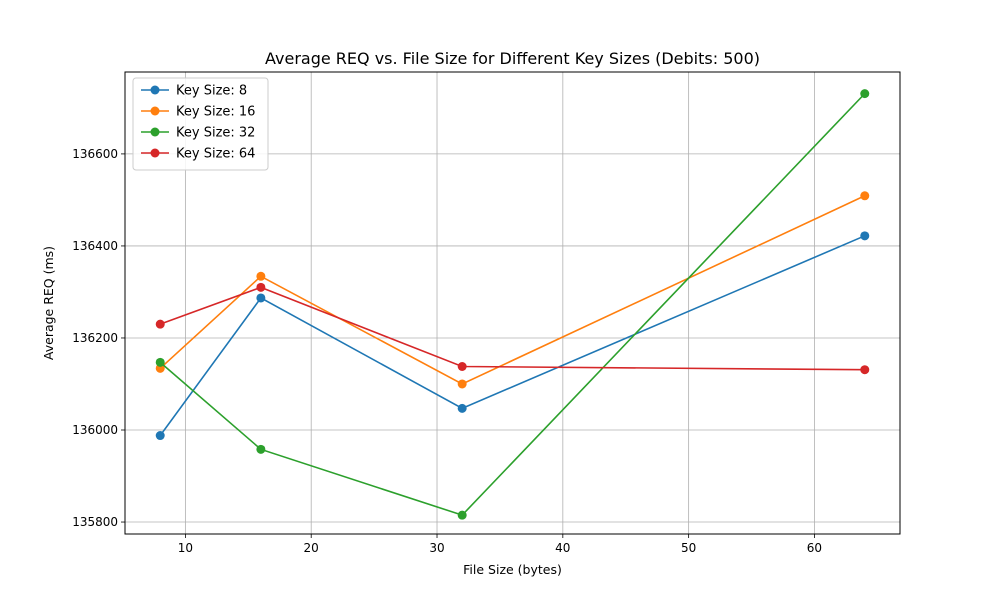 The image size is (1000, 600). Describe the element at coordinates (48, 303) in the screenshot. I see `y-axis-label: Average REQ (ms)` at that location.